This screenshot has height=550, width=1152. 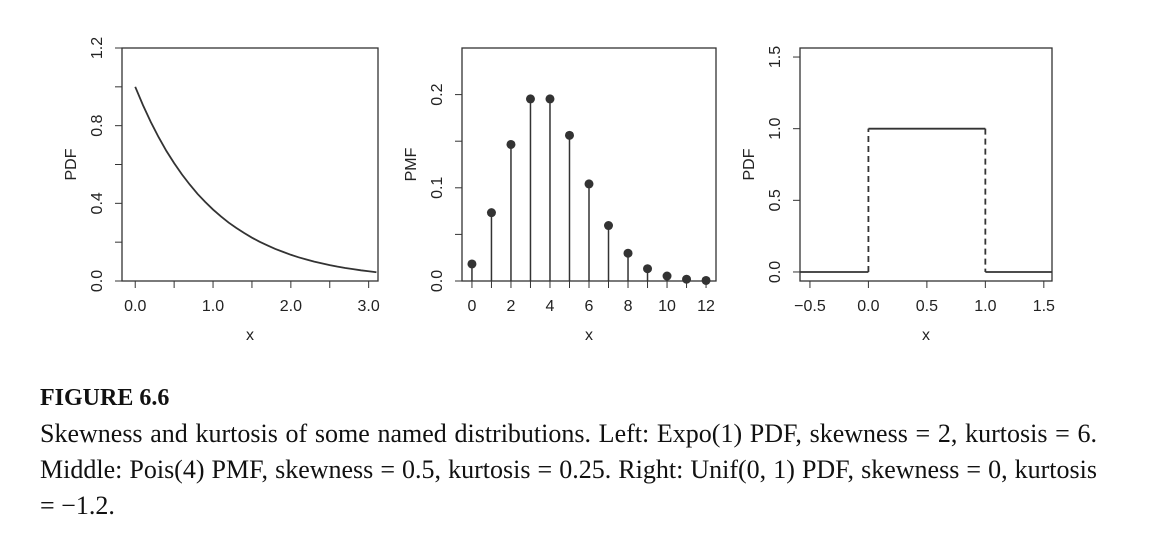 What do you see at coordinates (589, 306) in the screenshot?
I see `x-tick-label: 6` at bounding box center [589, 306].